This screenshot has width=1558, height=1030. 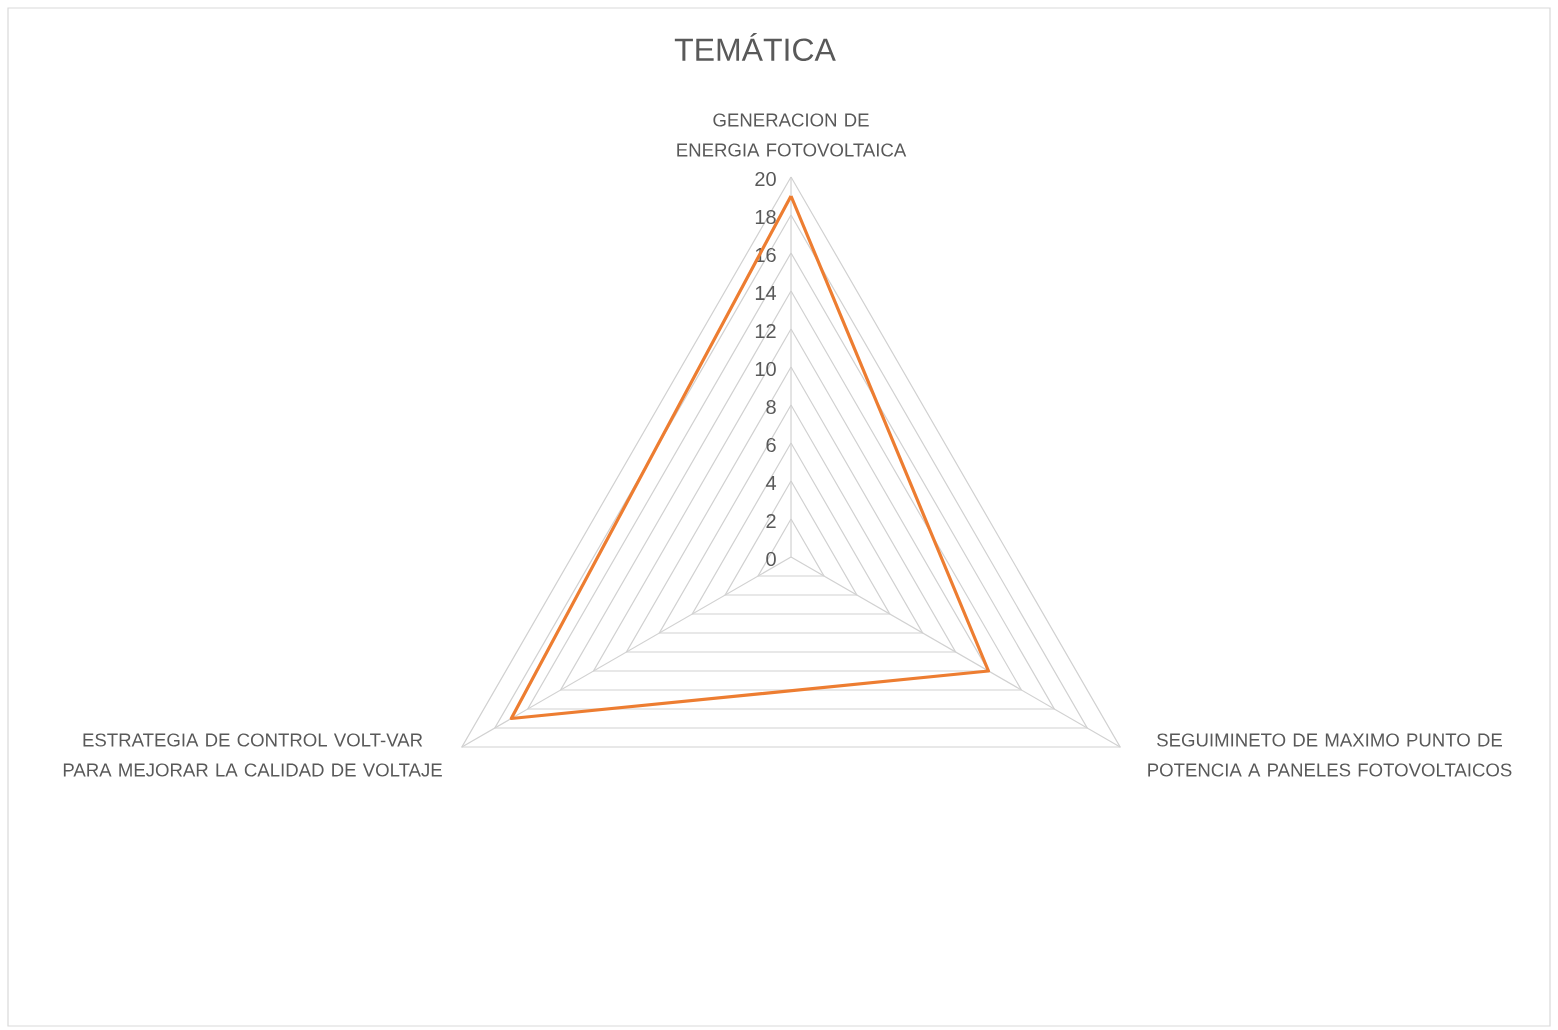 What do you see at coordinates (1330, 755) in the screenshot?
I see `spoke-label: SEGUIMINETO DE MAXIMO PUNTO DE POTENCIA A PANELES FOTOVOLTAICOS` at bounding box center [1330, 755].